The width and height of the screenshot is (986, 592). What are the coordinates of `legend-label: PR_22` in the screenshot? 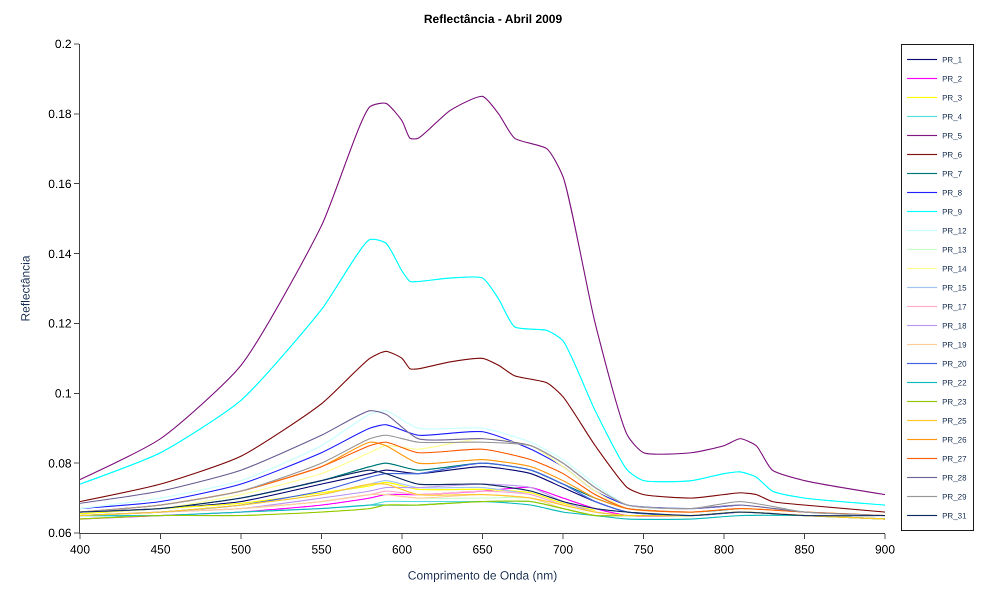 It's located at (955, 383).